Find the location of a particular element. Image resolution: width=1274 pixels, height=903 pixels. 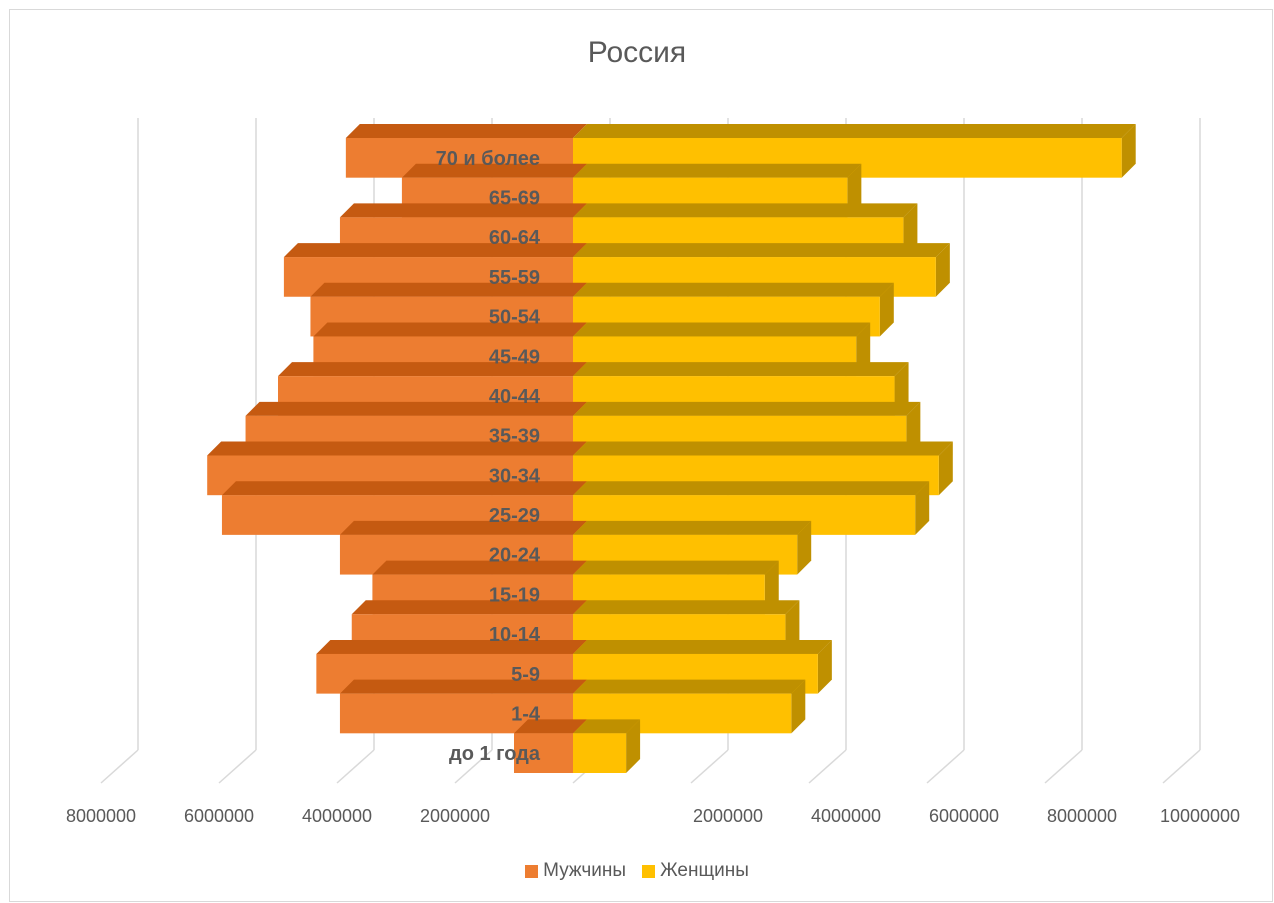

legend-item-male: Мужчины is located at coordinates (575, 871).